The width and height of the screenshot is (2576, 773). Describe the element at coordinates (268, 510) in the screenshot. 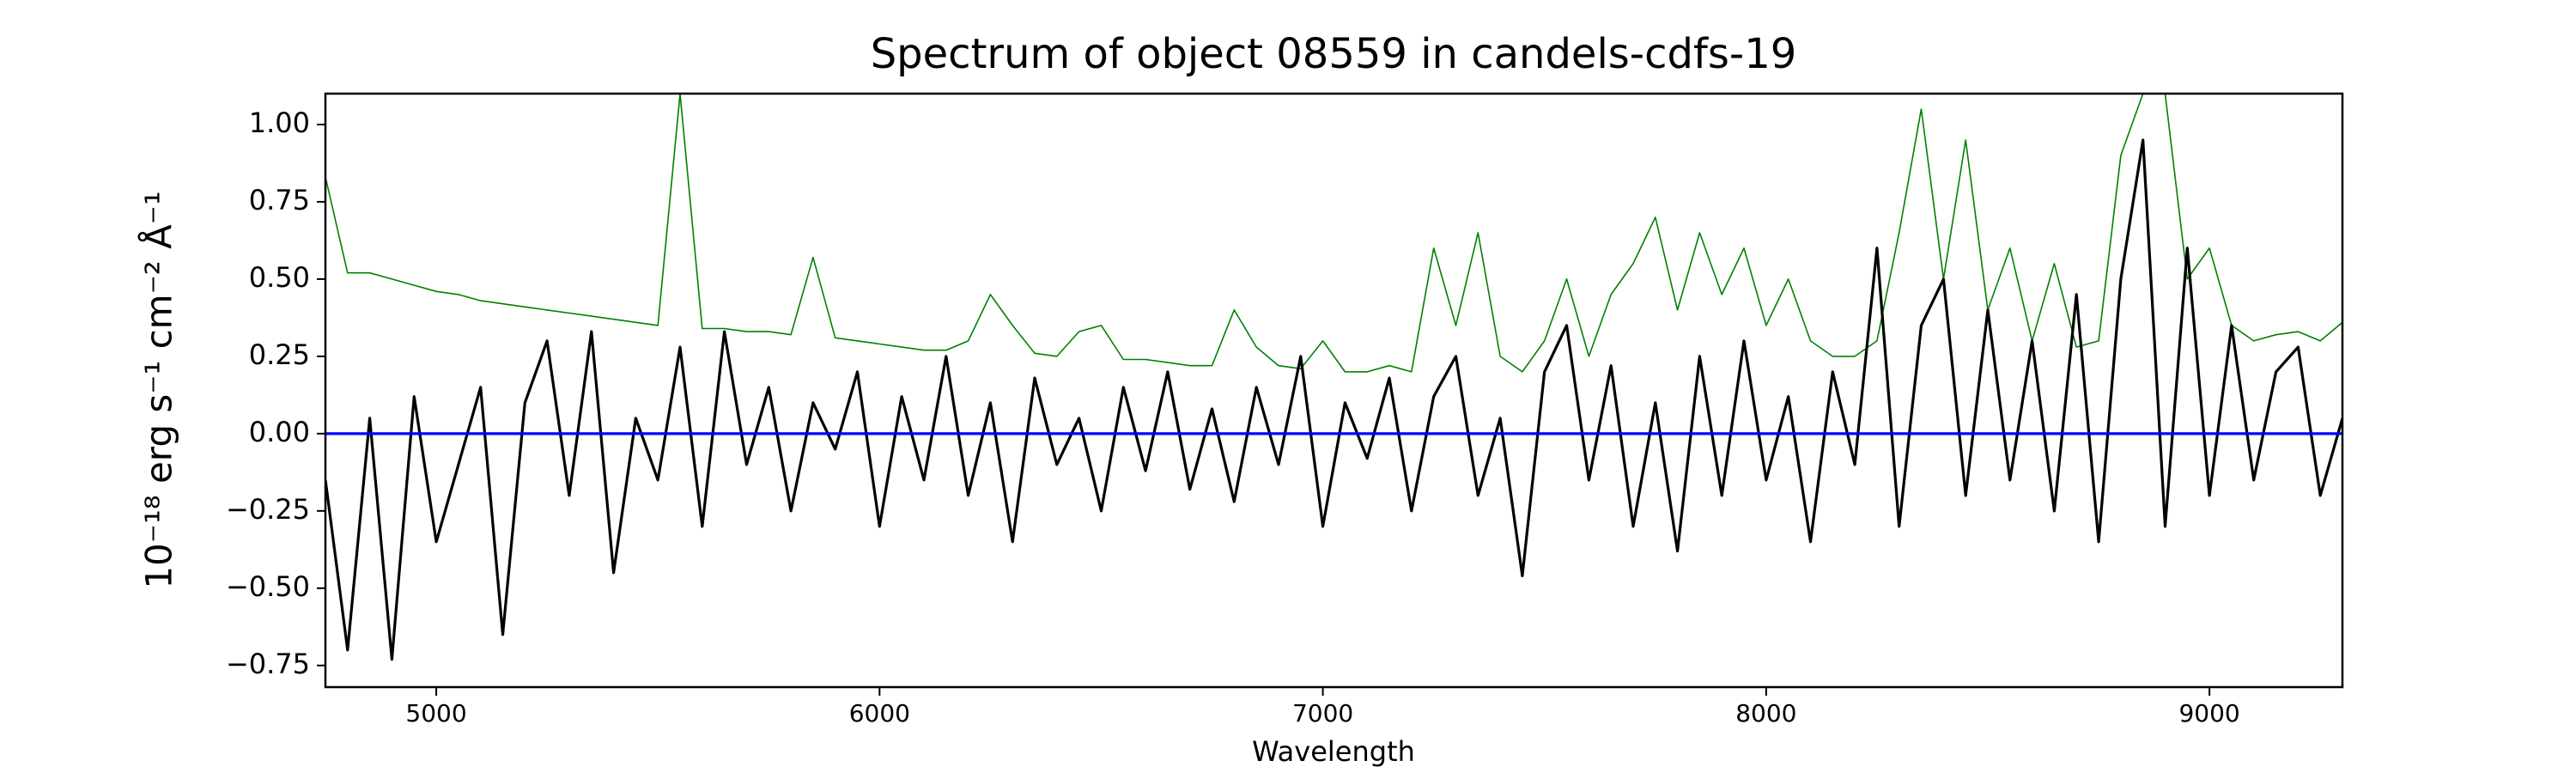

I see `y-tick-label: −0.25` at that location.